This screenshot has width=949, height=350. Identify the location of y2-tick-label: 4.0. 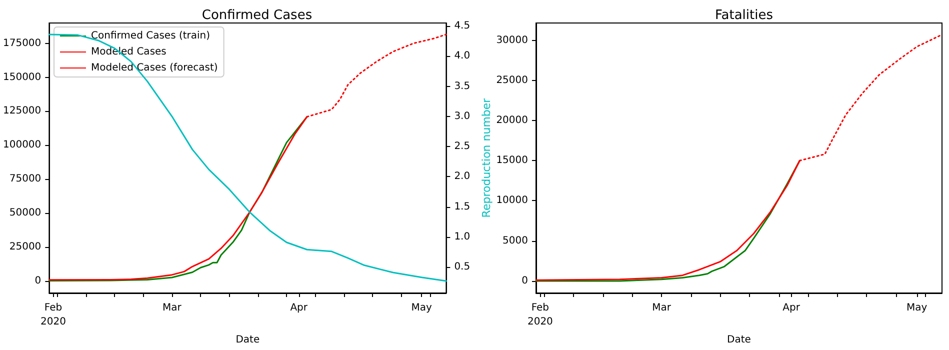
(462, 56).